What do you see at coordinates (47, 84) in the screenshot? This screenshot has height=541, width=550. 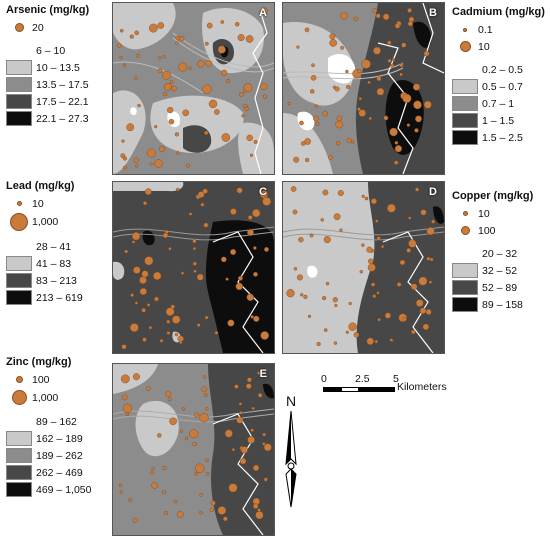 I see `legend-class-row: 13.5 – 17.5` at bounding box center [47, 84].